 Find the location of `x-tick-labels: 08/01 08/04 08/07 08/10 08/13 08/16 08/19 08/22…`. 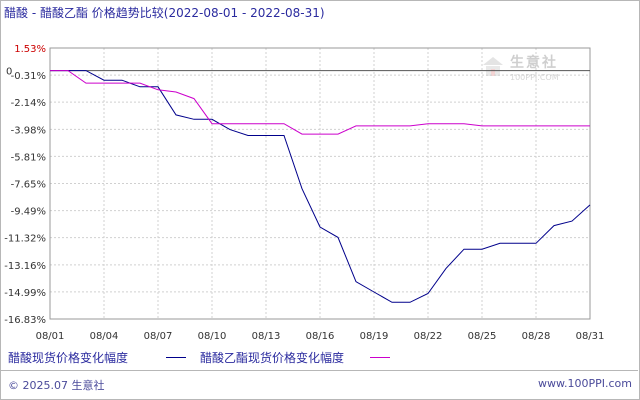

x-tick-labels: 08/01 08/04 08/07 08/10 08/13 08/16 08/19 08/22… is located at coordinates (320, 336).